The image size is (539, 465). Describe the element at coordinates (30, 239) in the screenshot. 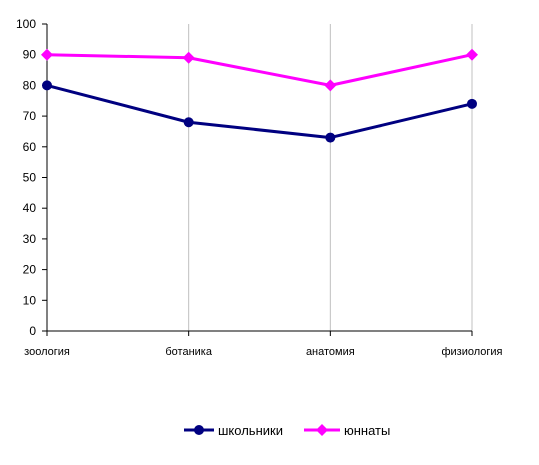

I see `y-tick-label: 30` at that location.